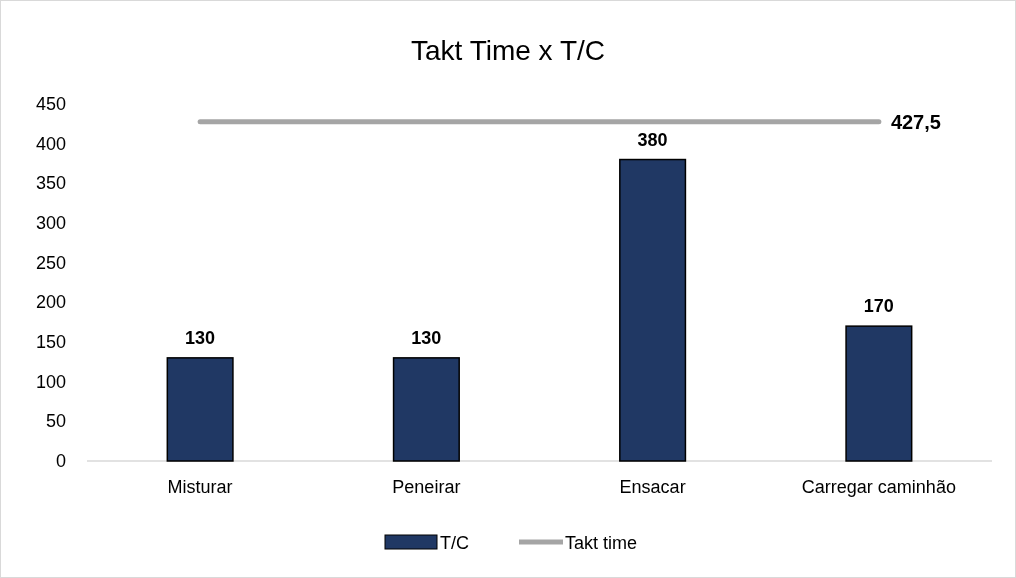 The width and height of the screenshot is (1016, 578). What do you see at coordinates (50, 223) in the screenshot?
I see `y-tick-label: 300` at bounding box center [50, 223].